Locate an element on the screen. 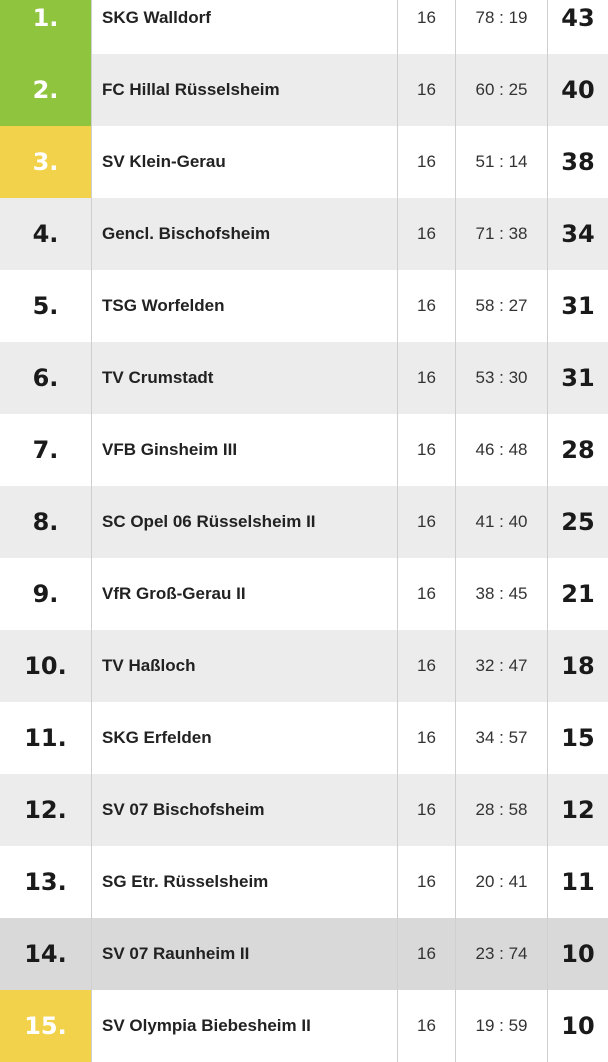  team-name: SC Opel 06 Rüsselsheim II is located at coordinates (245, 522).